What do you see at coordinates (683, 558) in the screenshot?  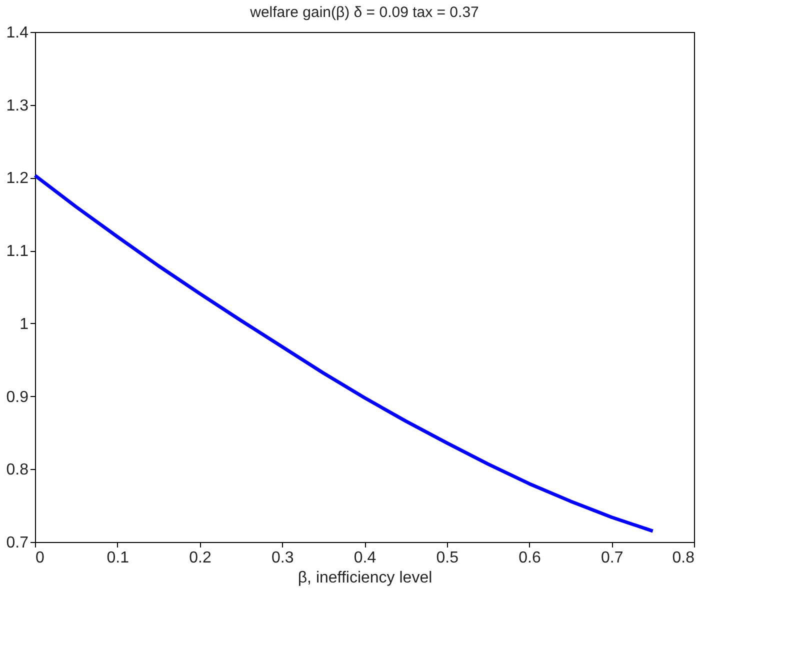 I see `x-tick-label: 0.8` at bounding box center [683, 558].